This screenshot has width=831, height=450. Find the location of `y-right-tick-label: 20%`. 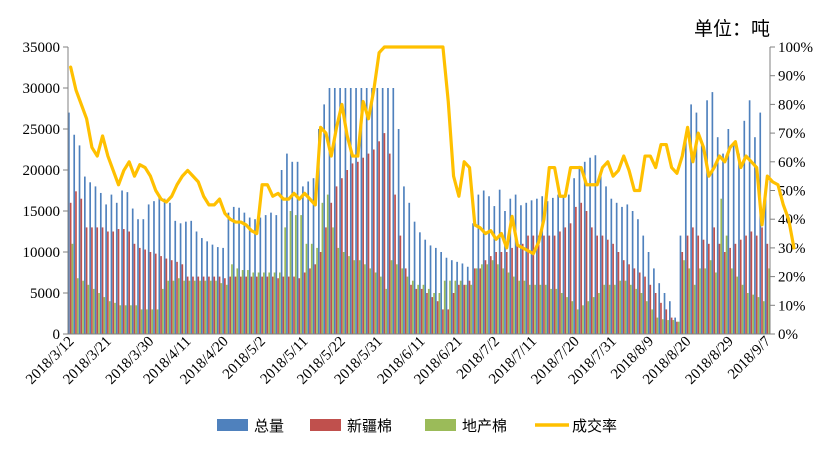

y-right-tick-label: 20% is located at coordinates (792, 278).